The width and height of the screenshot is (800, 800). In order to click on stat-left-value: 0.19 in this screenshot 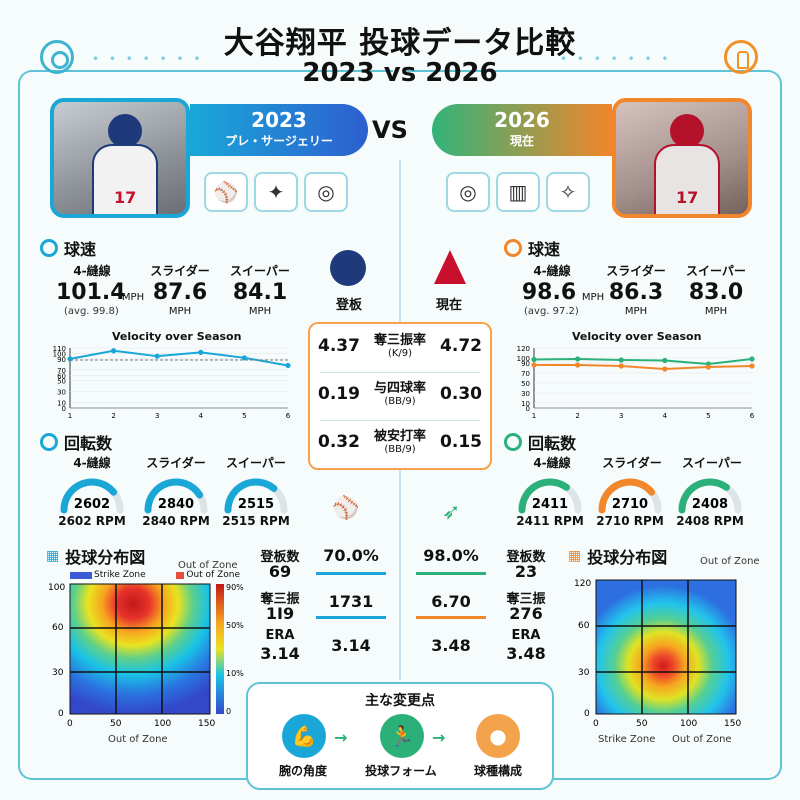, I will do `click(339, 394)`.